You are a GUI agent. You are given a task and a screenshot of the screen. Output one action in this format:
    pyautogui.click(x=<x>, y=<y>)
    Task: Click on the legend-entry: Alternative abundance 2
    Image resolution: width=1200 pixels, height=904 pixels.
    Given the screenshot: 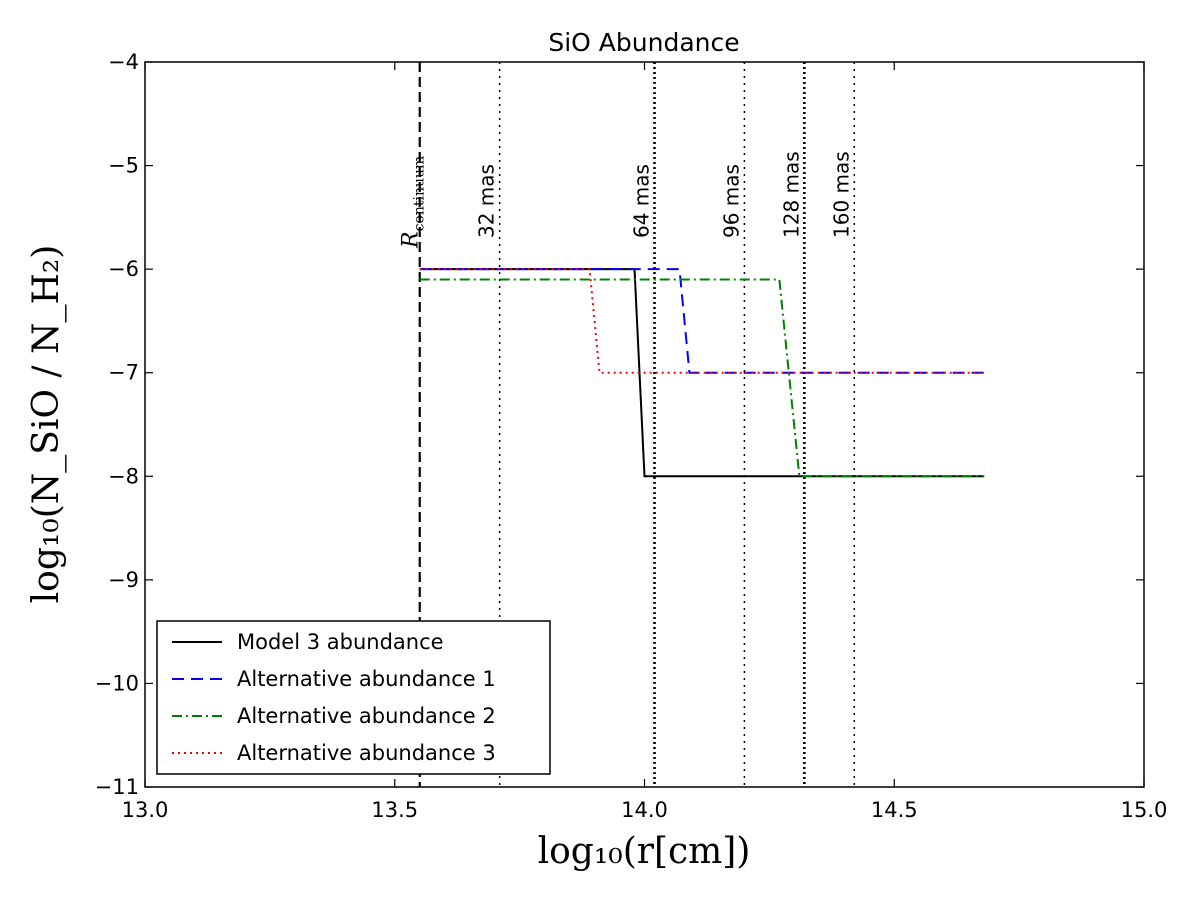 What is the action you would take?
    pyautogui.click(x=366, y=716)
    